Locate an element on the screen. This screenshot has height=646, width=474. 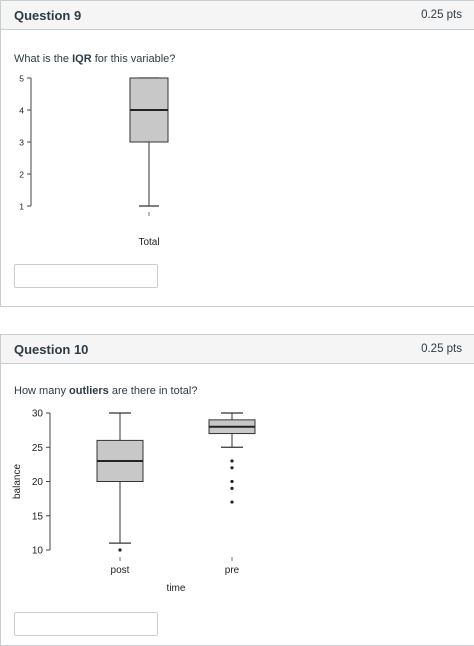
prompt-text: What is the is located at coordinates (43, 59).